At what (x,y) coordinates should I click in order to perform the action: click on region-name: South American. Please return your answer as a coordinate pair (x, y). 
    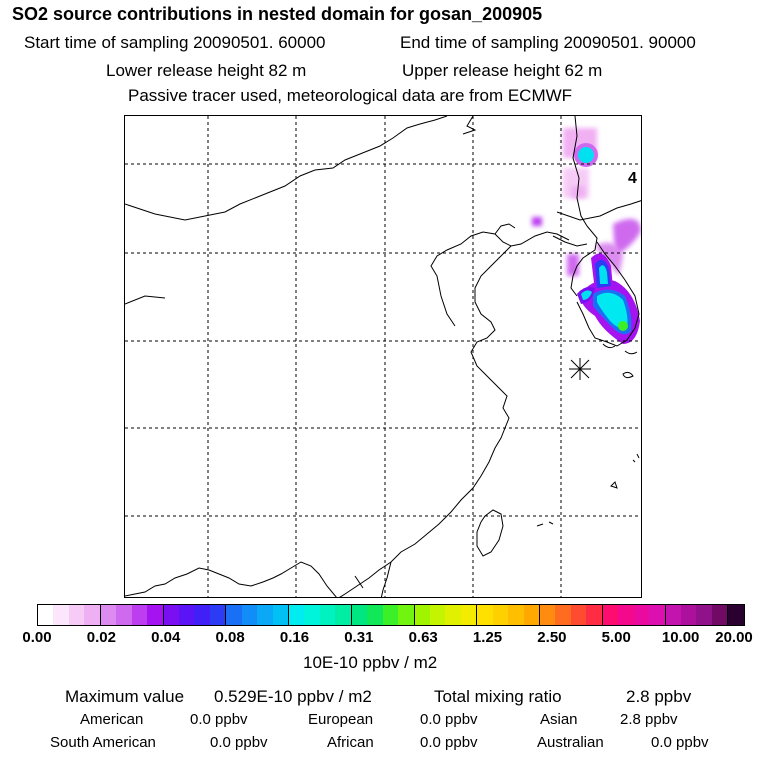
    Looking at the image, I should click on (103, 742).